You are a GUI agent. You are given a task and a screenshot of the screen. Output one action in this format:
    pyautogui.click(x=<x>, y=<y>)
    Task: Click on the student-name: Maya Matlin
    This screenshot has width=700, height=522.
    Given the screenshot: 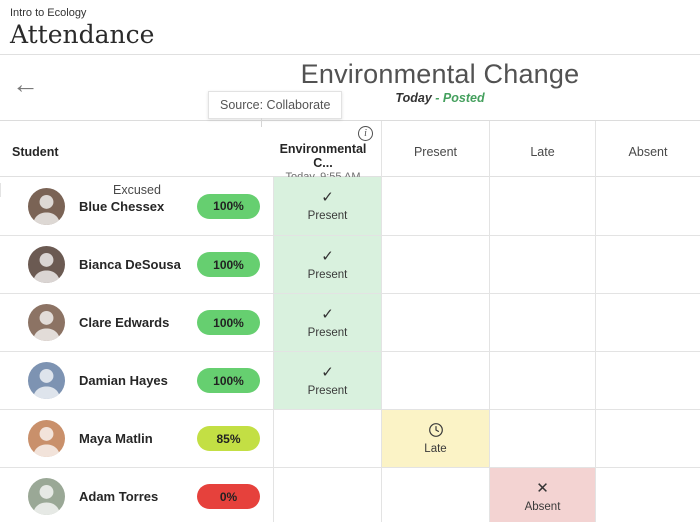 What is the action you would take?
    pyautogui.click(x=116, y=438)
    